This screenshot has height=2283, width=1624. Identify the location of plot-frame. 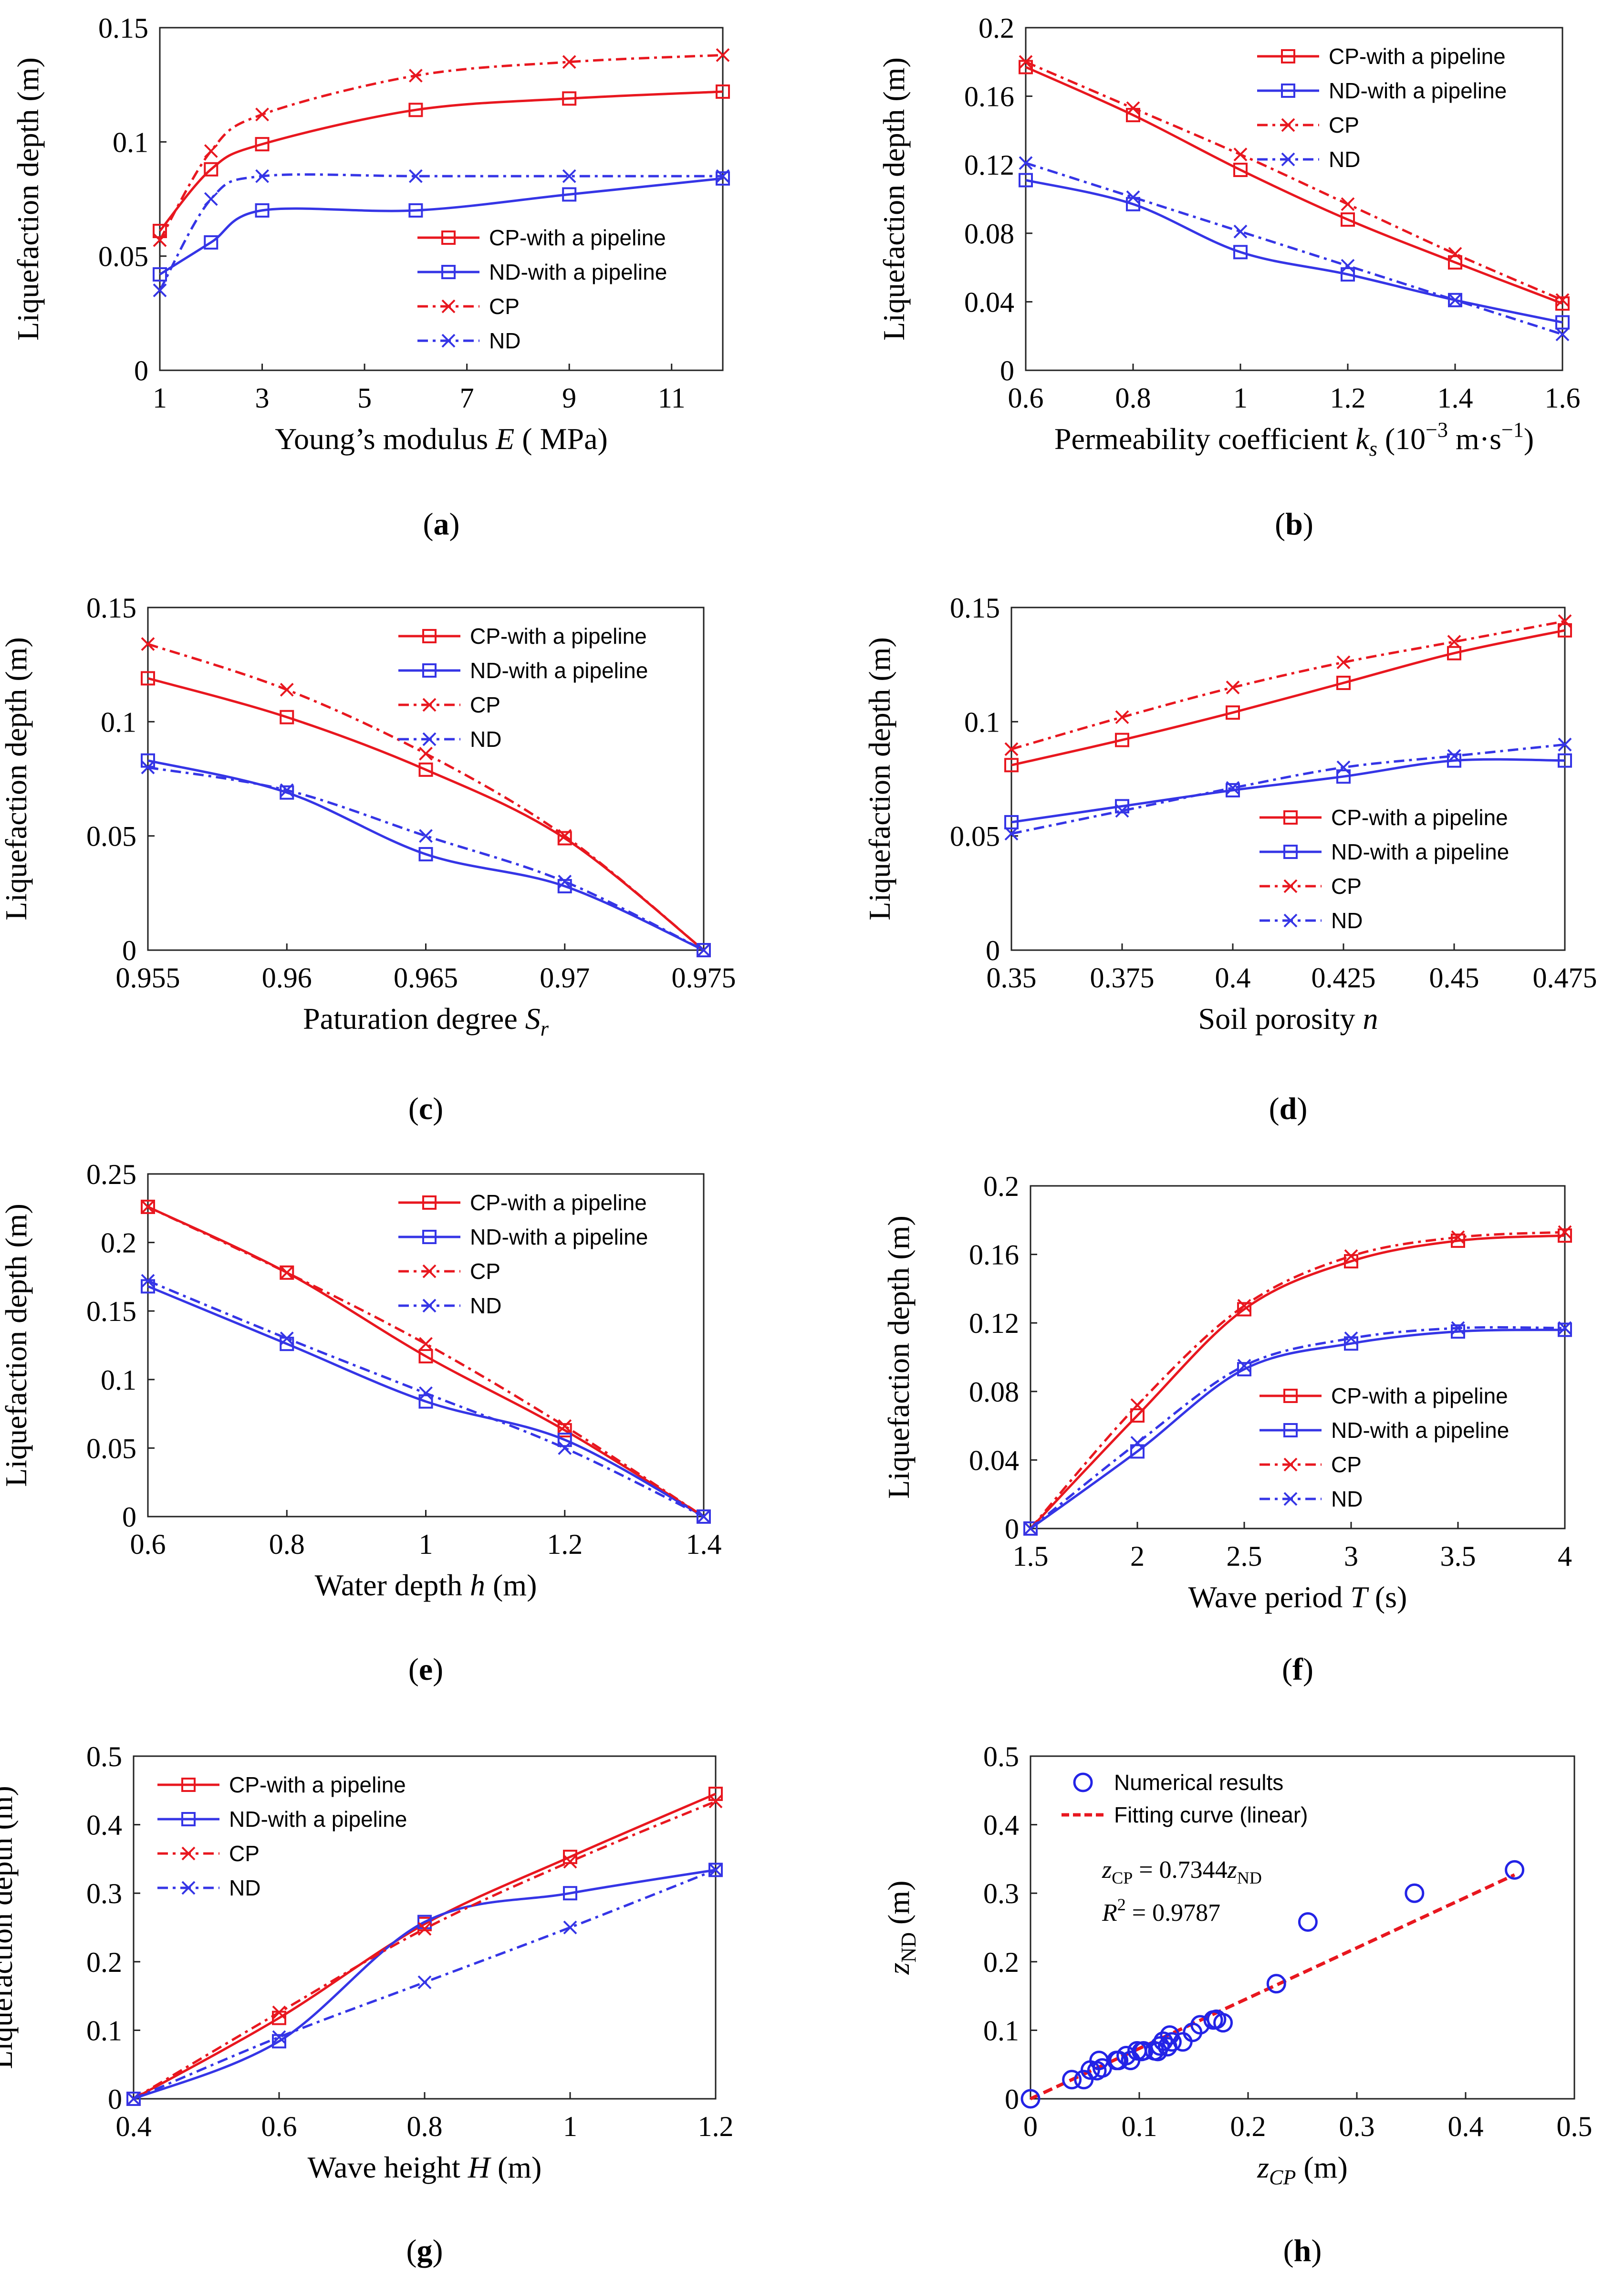
(441, 199).